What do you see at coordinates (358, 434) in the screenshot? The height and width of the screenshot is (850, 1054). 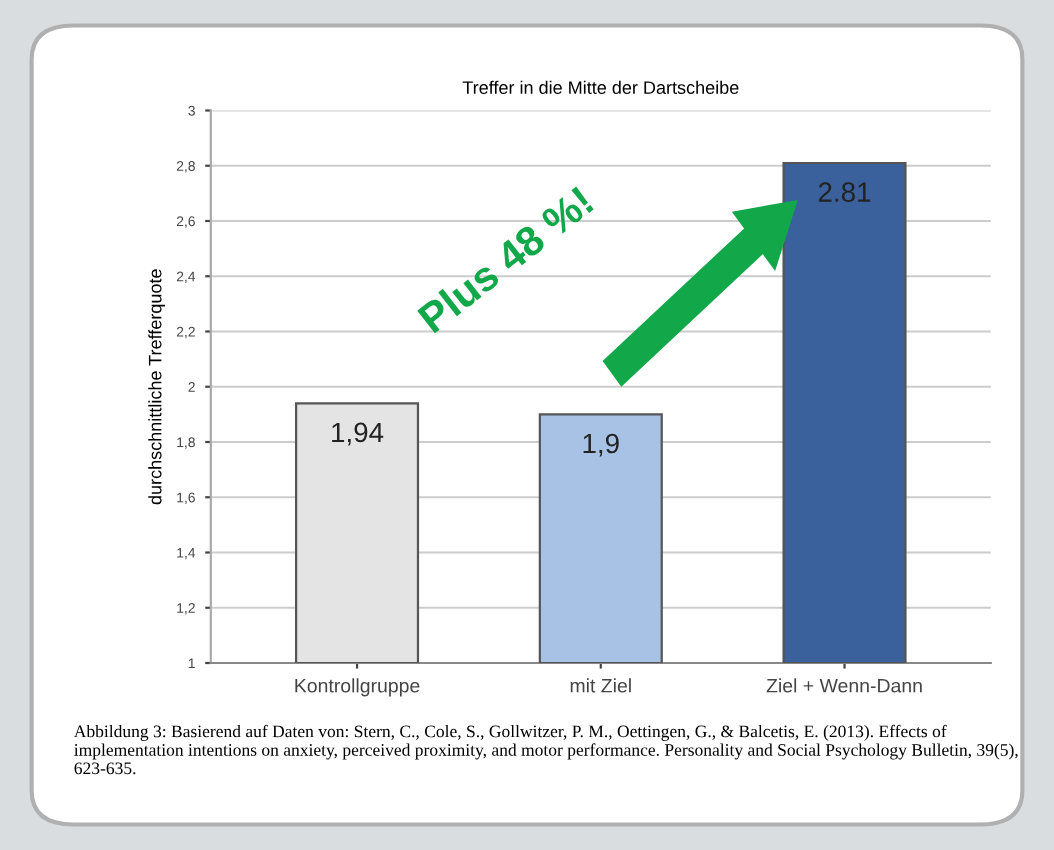 I see `data-label: 1,94` at bounding box center [358, 434].